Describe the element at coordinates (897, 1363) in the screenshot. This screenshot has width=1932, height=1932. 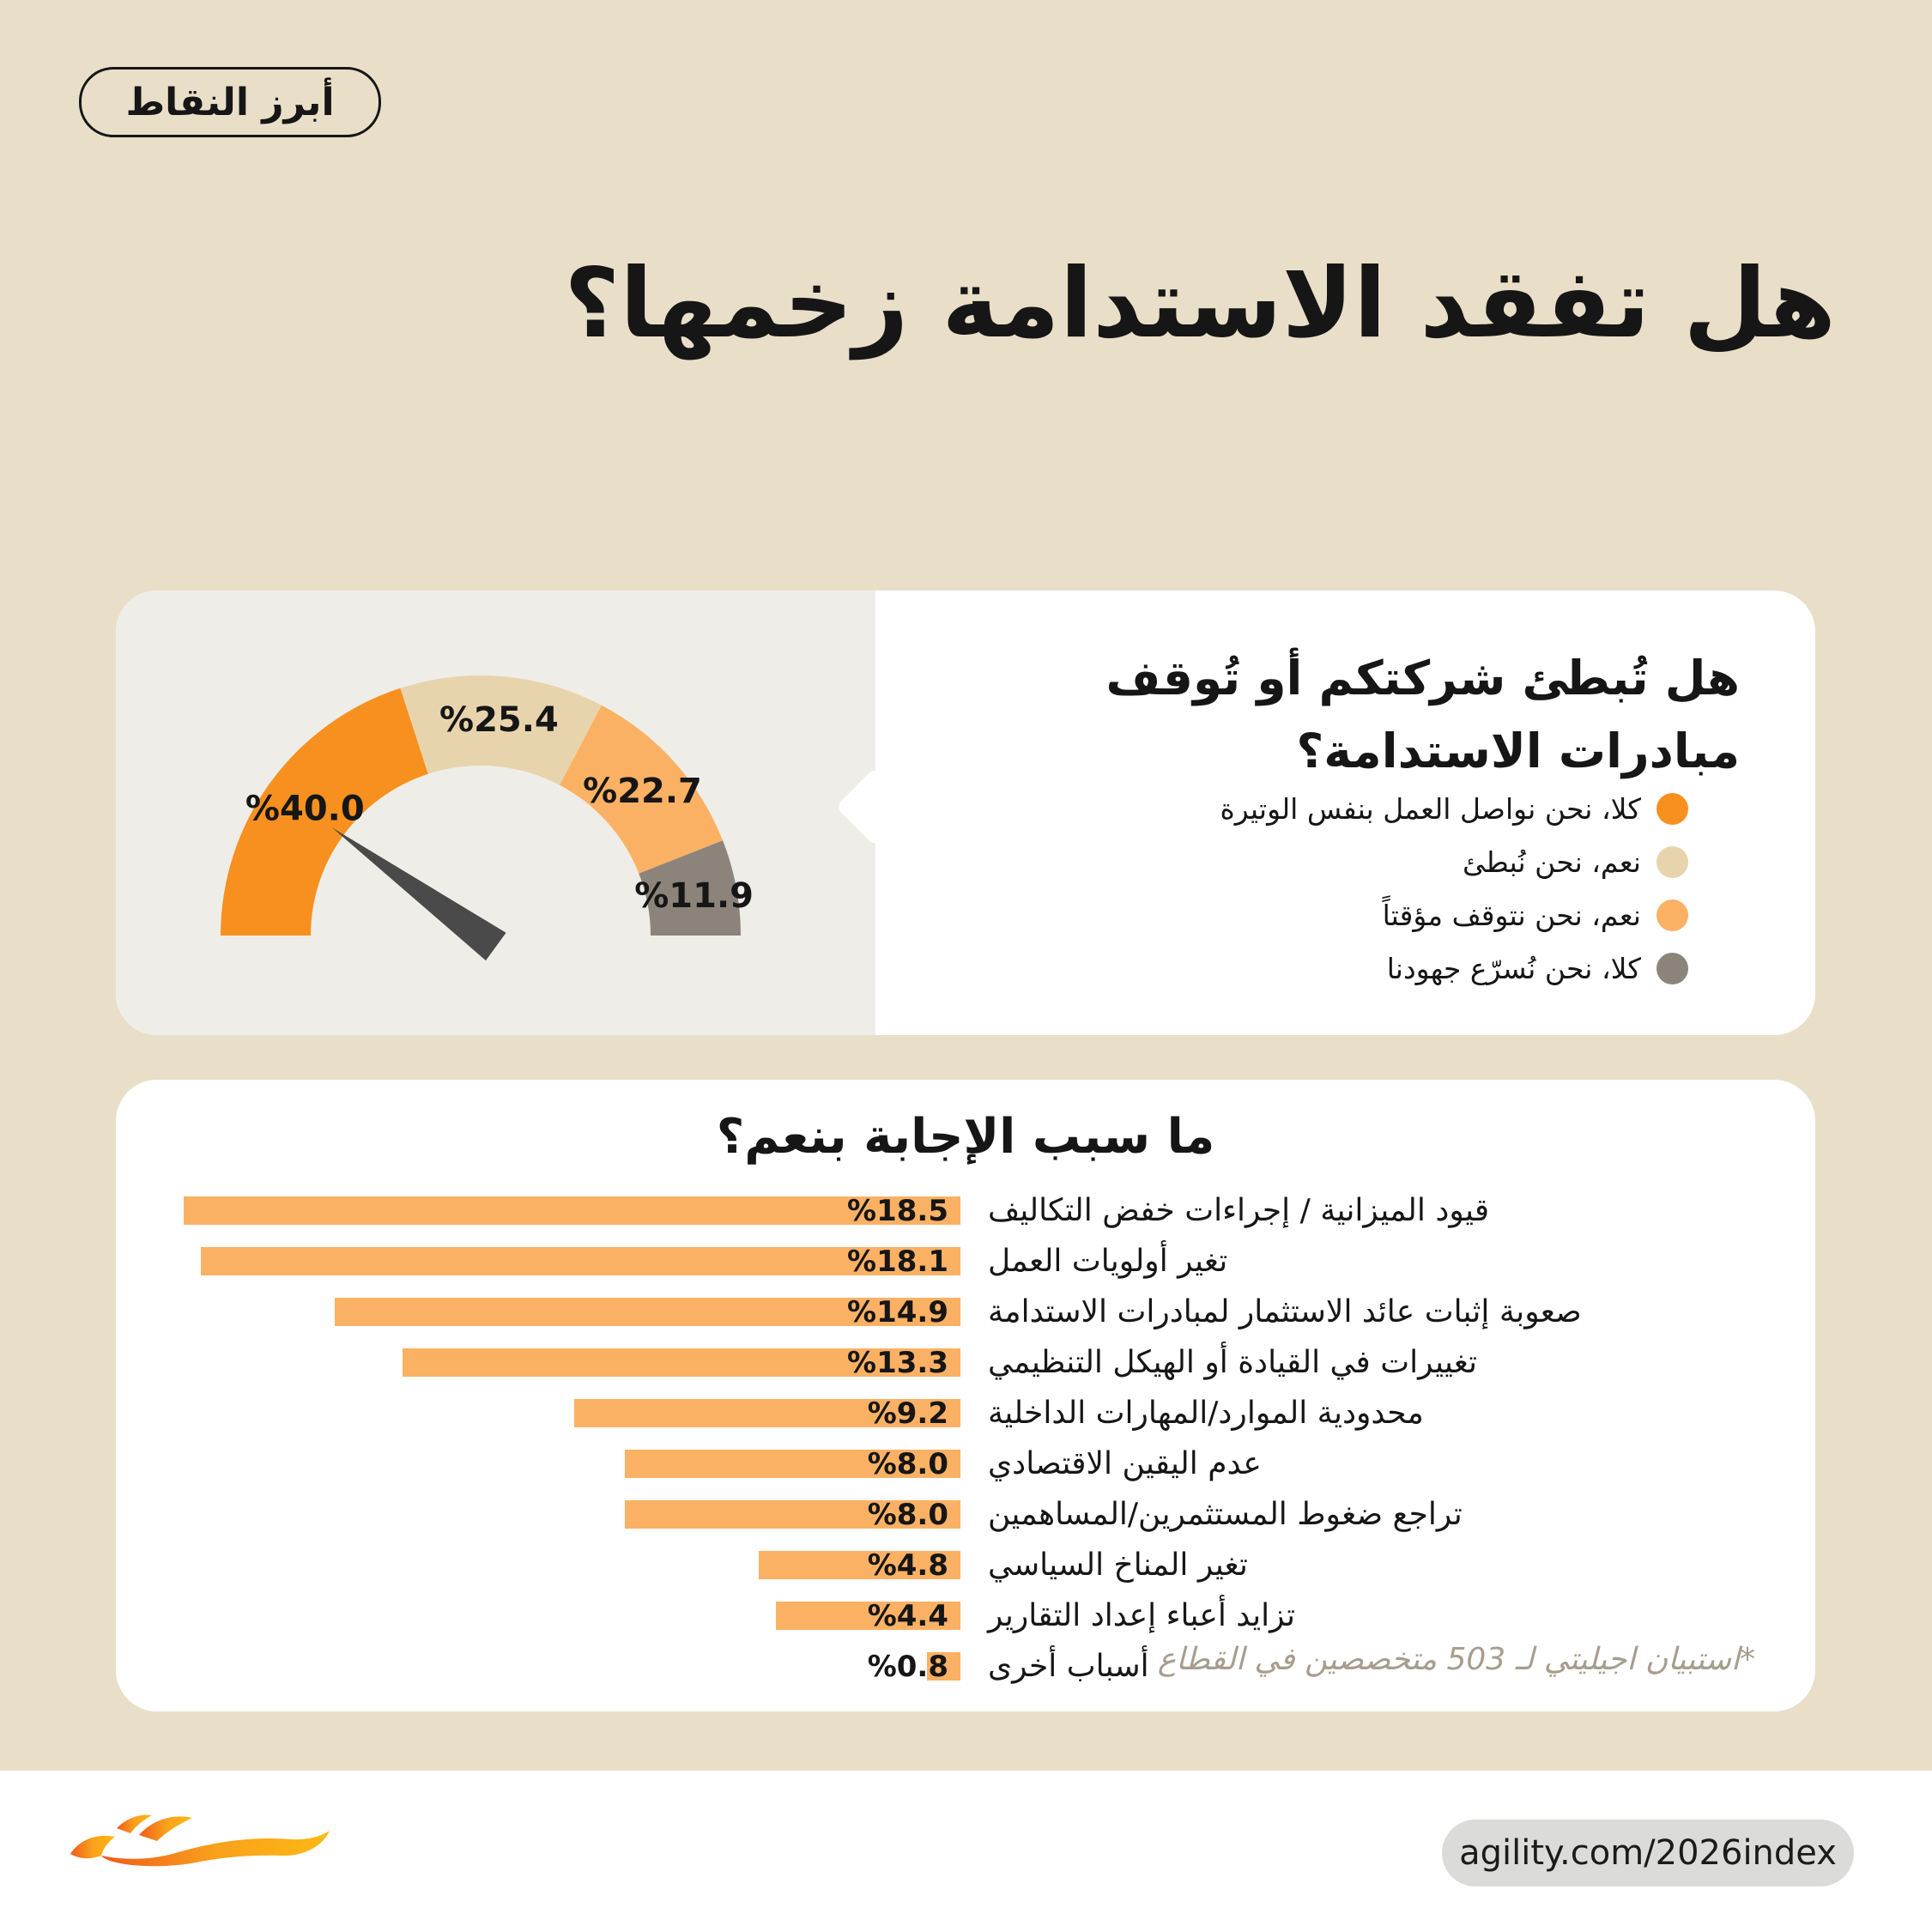
I see `bar-value: %13.3` at that location.